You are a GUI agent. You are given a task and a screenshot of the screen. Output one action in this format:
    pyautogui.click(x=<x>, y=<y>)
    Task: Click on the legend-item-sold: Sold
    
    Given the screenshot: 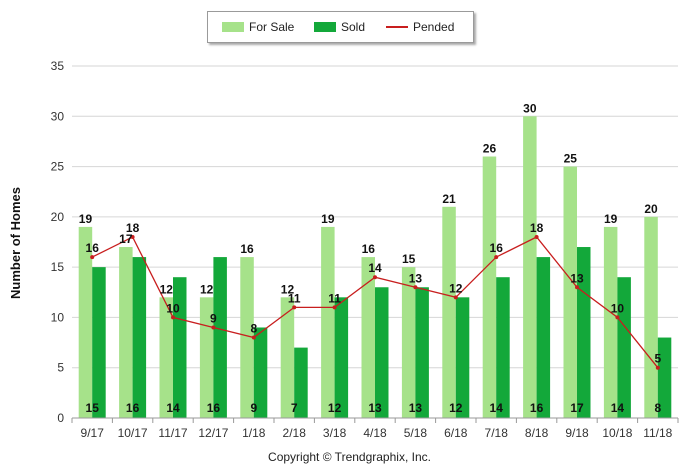 What is the action you would take?
    pyautogui.click(x=339, y=27)
    